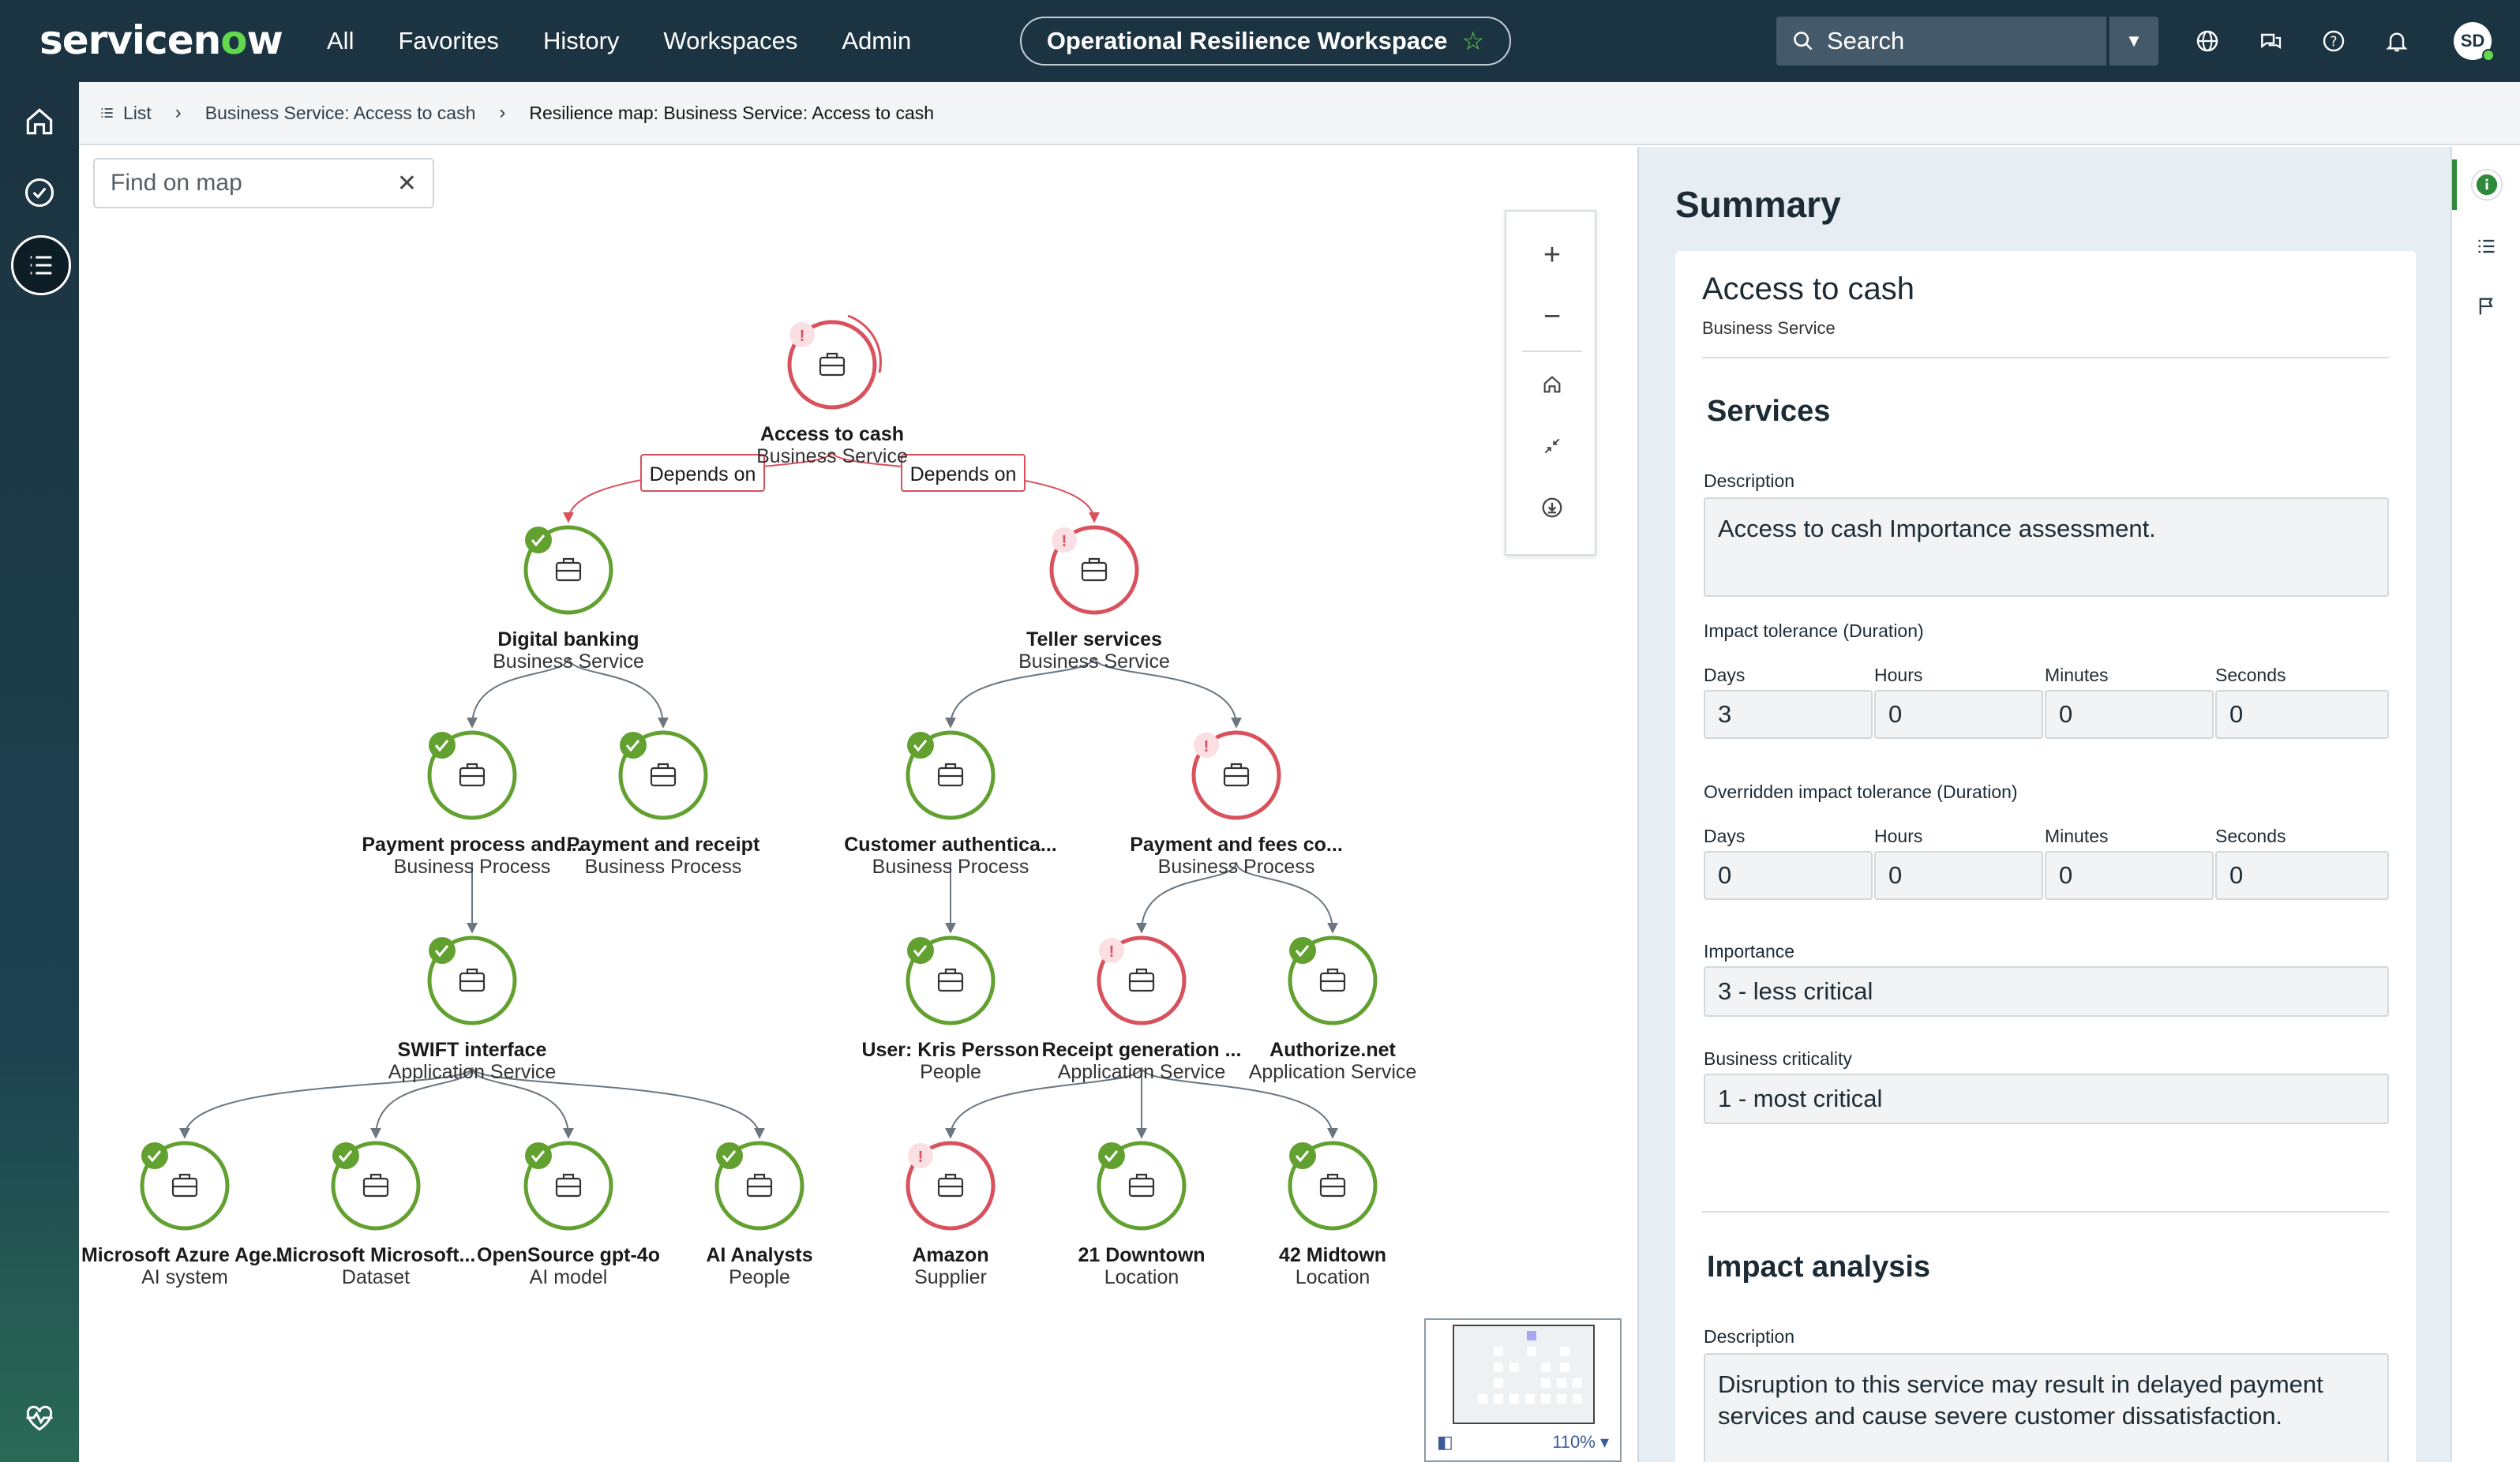 Image resolution: width=2520 pixels, height=1462 pixels. I want to click on impact-analysis-heading: Impact analysis, so click(1819, 1267).